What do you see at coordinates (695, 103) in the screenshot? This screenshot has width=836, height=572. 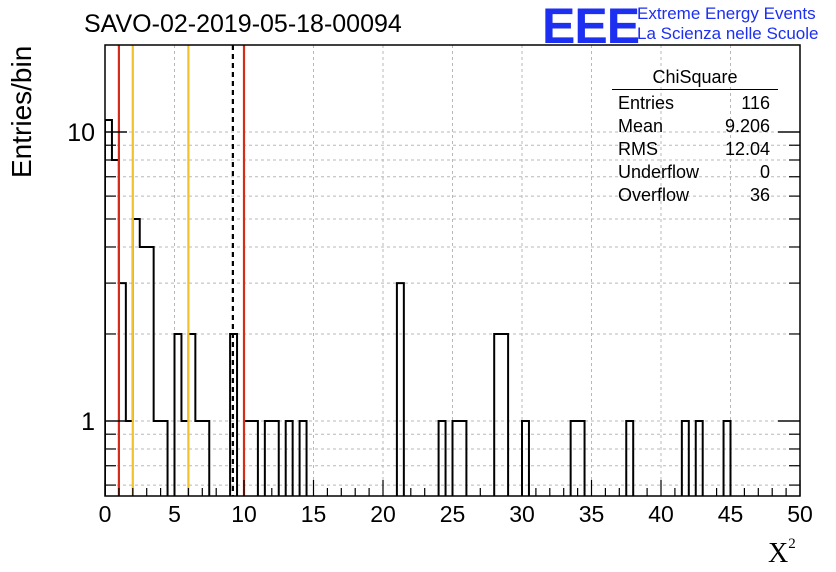 I see `stats-row-entries: Entries 116` at bounding box center [695, 103].